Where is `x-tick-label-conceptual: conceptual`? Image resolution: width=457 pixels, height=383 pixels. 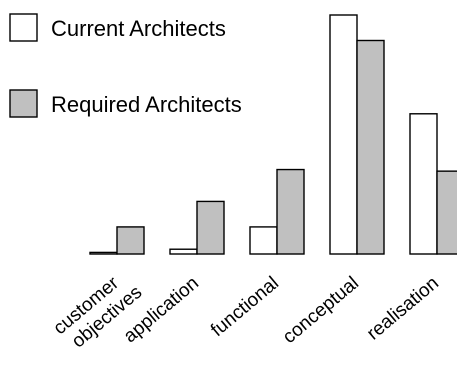
x-tick-label-conceptual: conceptual is located at coordinates (321, 310).